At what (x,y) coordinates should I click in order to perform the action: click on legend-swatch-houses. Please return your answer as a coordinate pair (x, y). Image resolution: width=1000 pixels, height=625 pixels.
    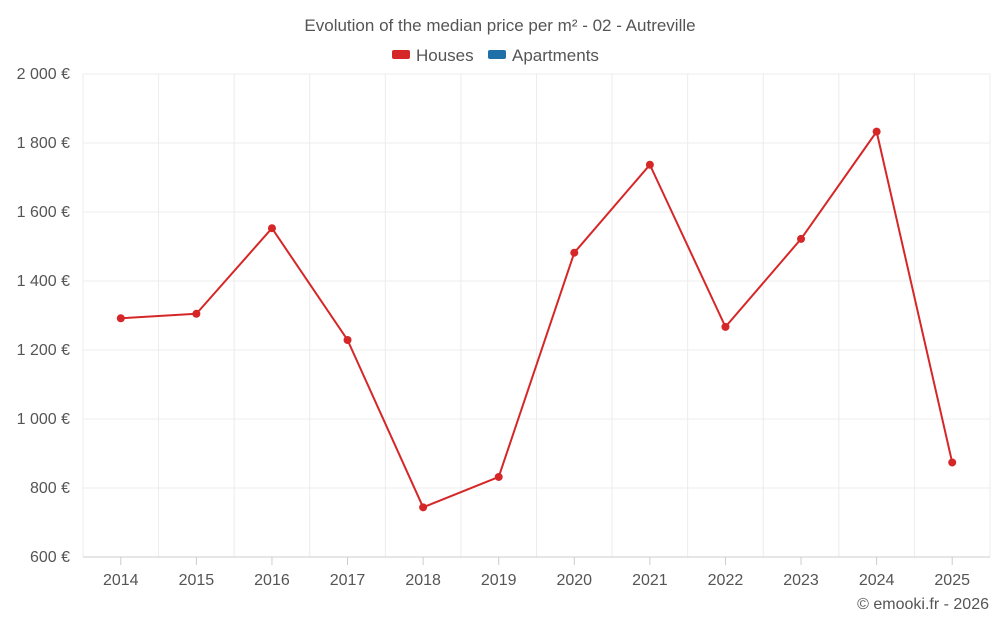
    Looking at the image, I should click on (401, 54).